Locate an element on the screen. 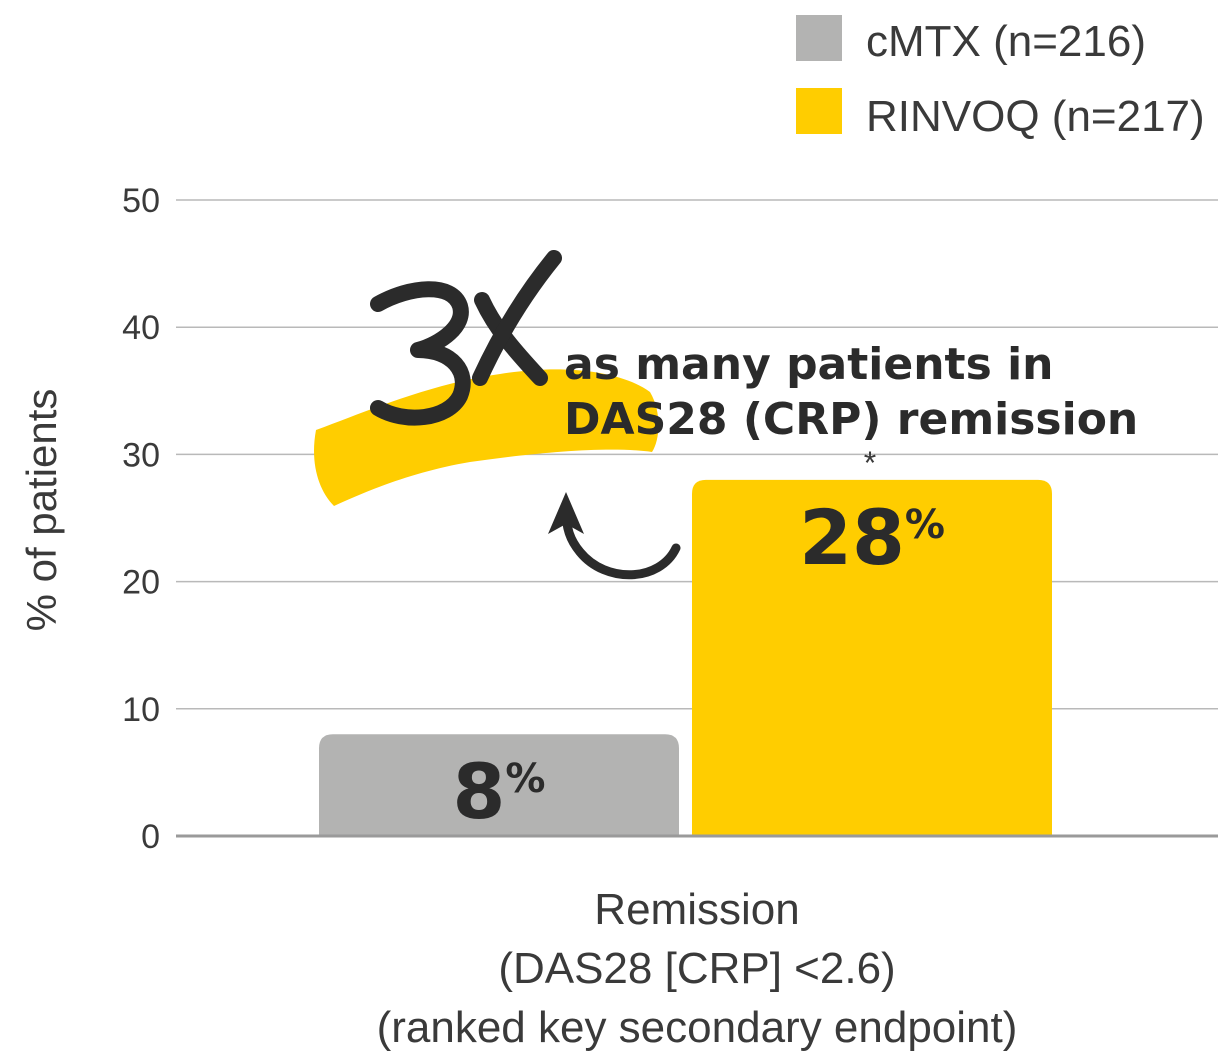 This screenshot has width=1218, height=1060. bar-value-cmtx-number: 8 is located at coordinates (479, 791).